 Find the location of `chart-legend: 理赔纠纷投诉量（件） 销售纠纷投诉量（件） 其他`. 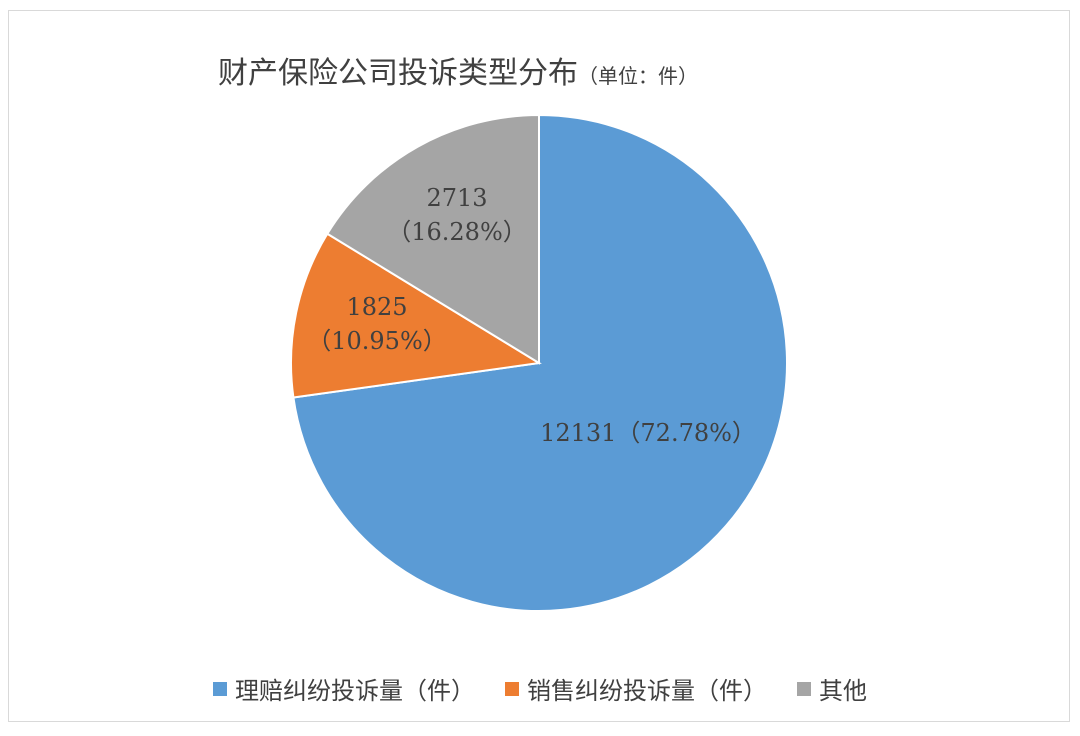

chart-legend: 理赔纠纷投诉量（件） 销售纠纷投诉量（件） 其他 is located at coordinates (540, 688).